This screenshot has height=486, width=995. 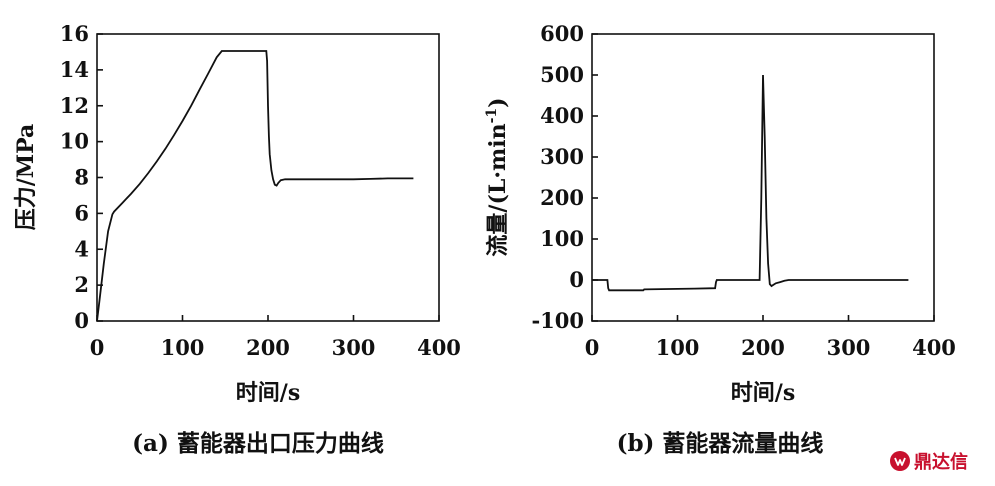 What do you see at coordinates (26, 177) in the screenshot?
I see `chart-a-ylabel: 压力/MPa` at bounding box center [26, 177].